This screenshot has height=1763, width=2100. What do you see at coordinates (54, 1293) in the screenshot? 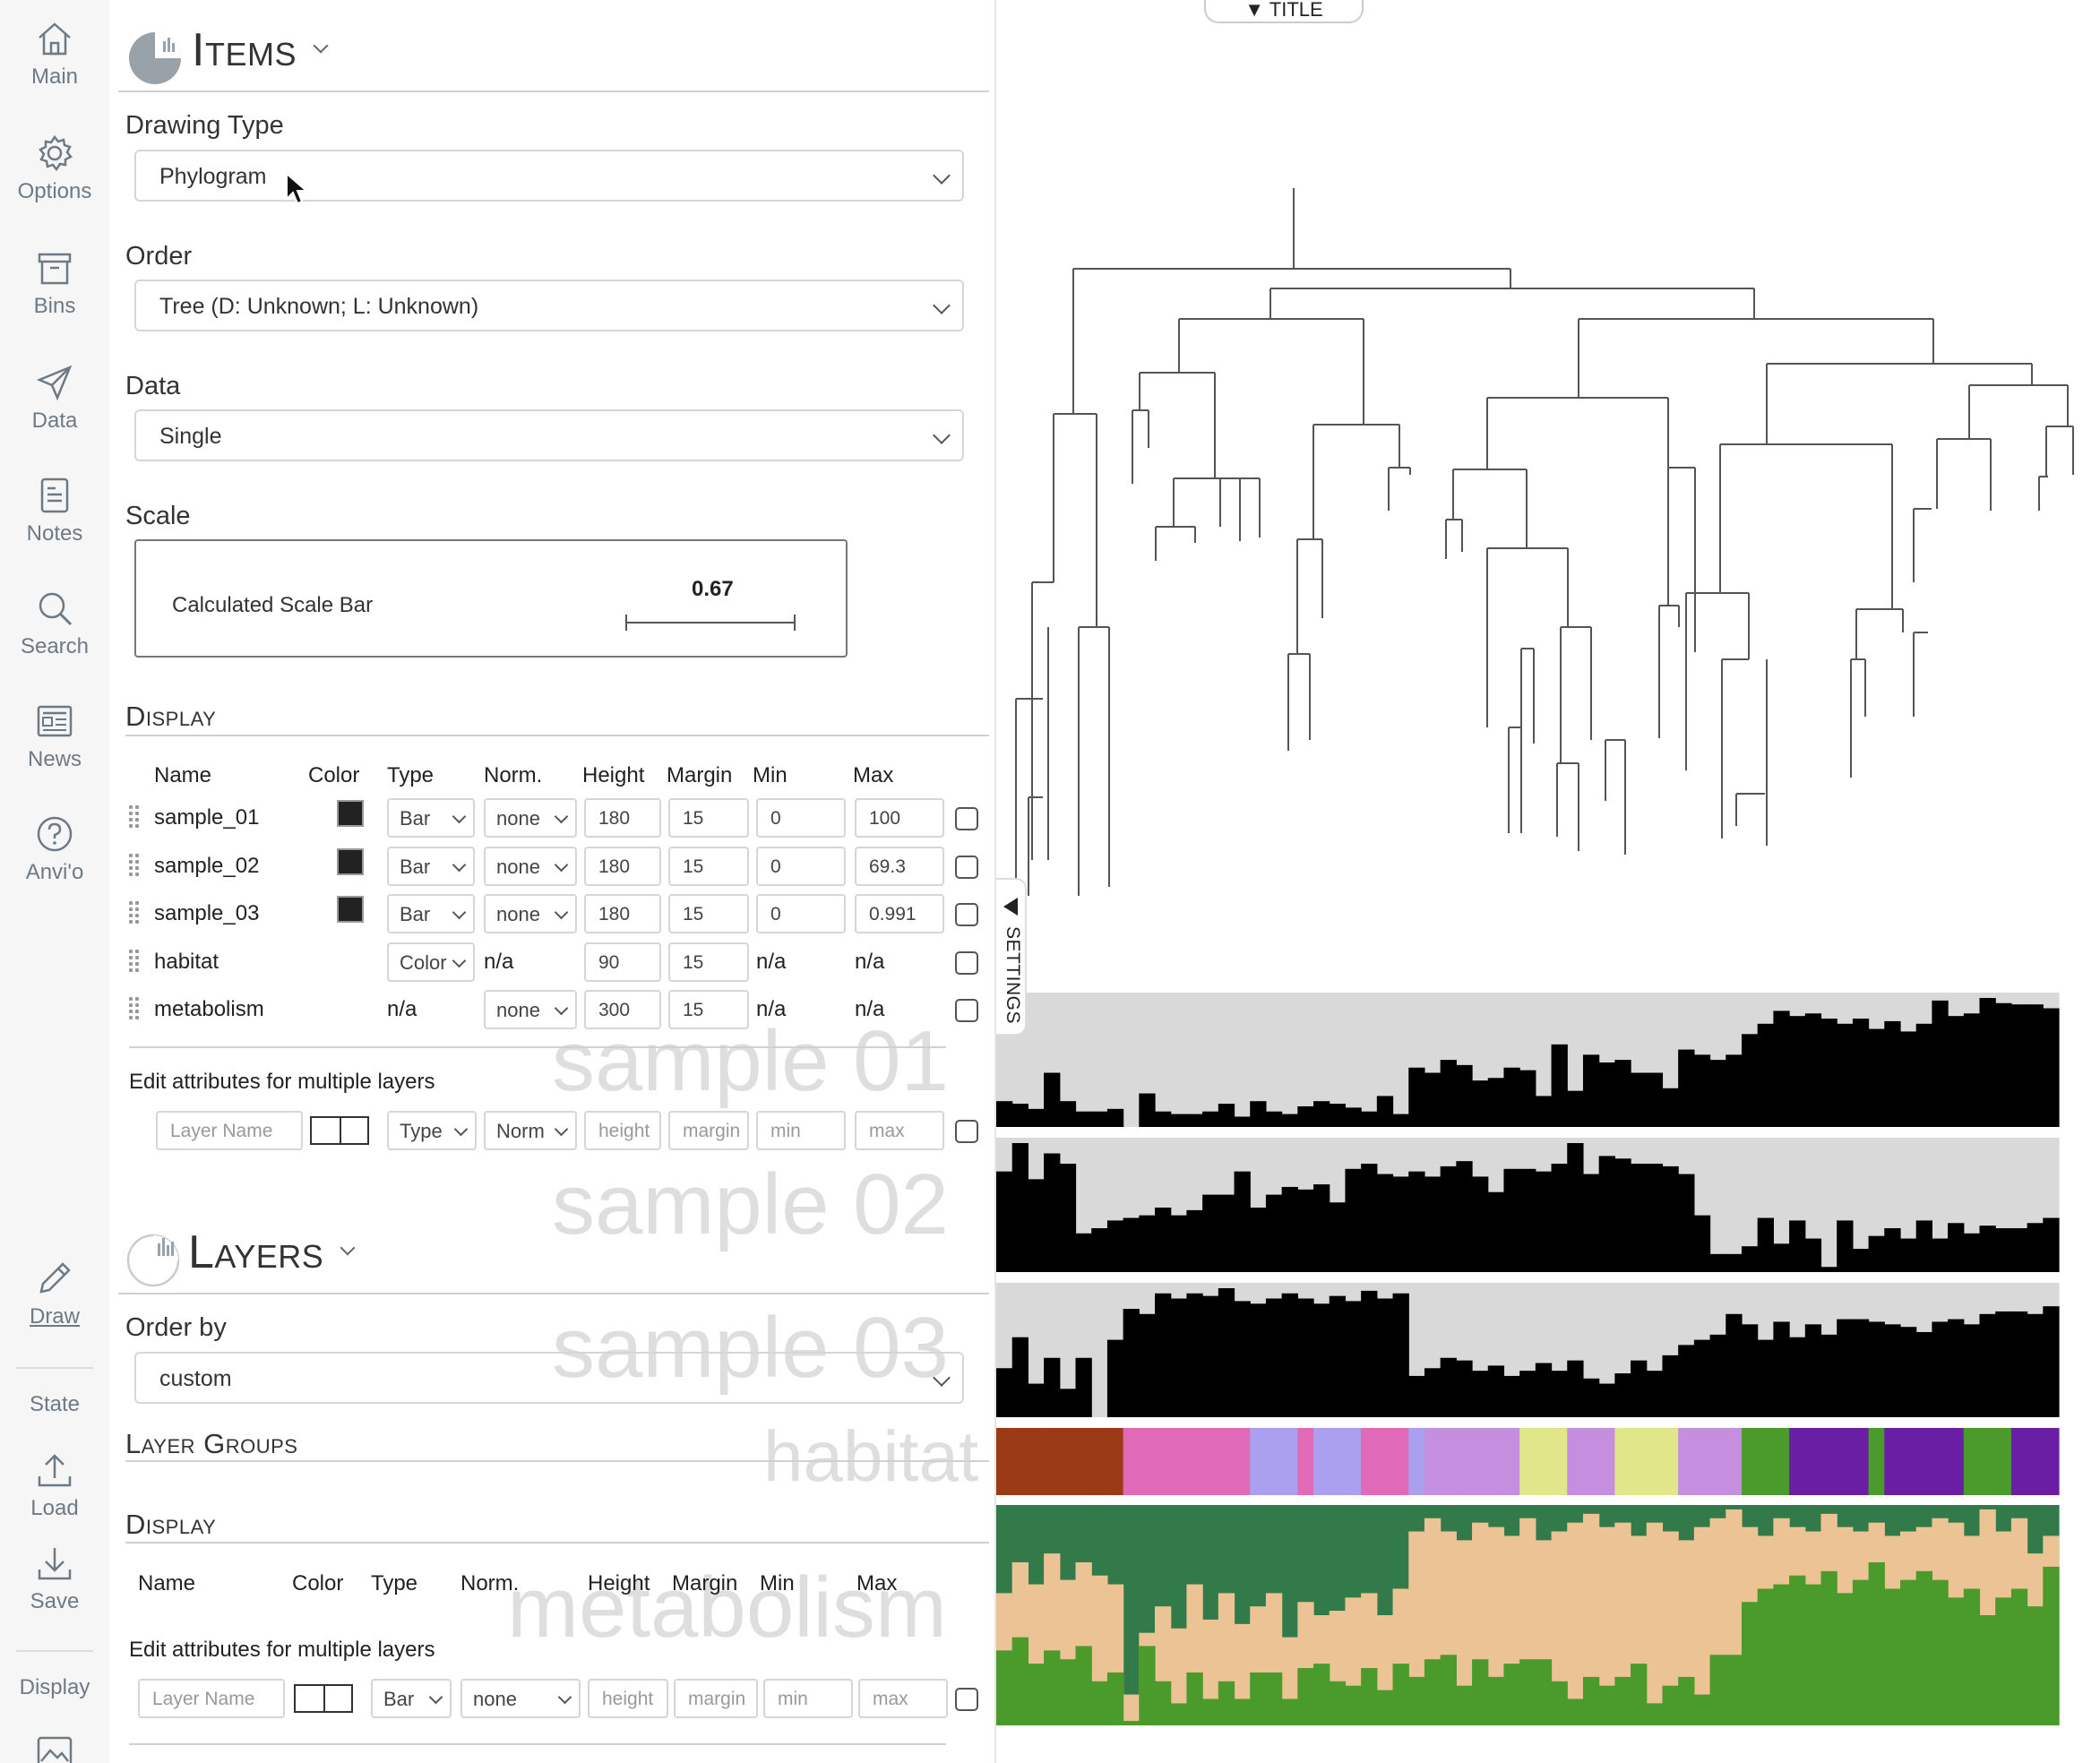
I see `nav-draw: Draw` at bounding box center [54, 1293].